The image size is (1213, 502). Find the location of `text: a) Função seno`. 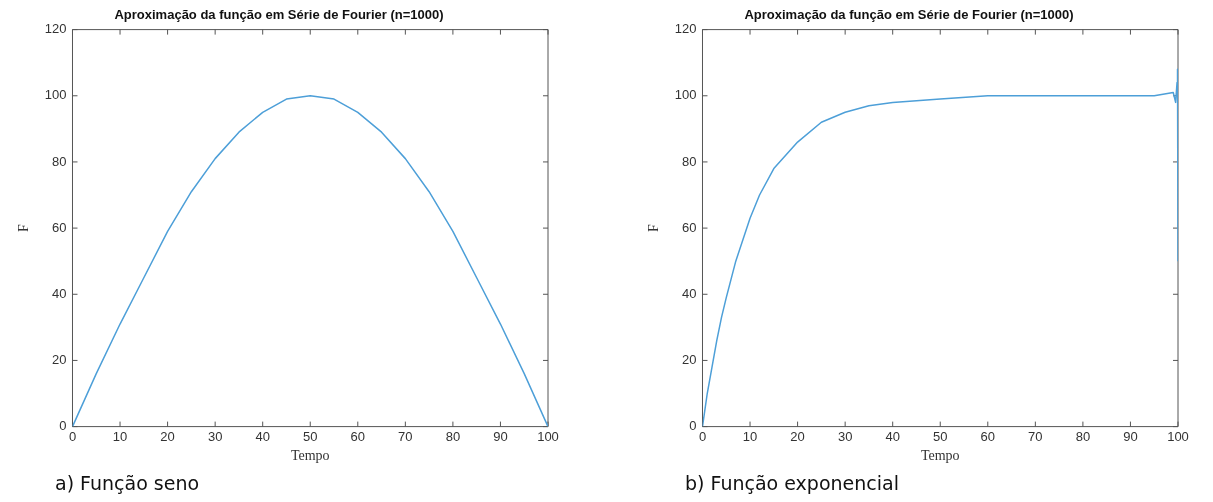

text: a) Função seno is located at coordinates (127, 483).